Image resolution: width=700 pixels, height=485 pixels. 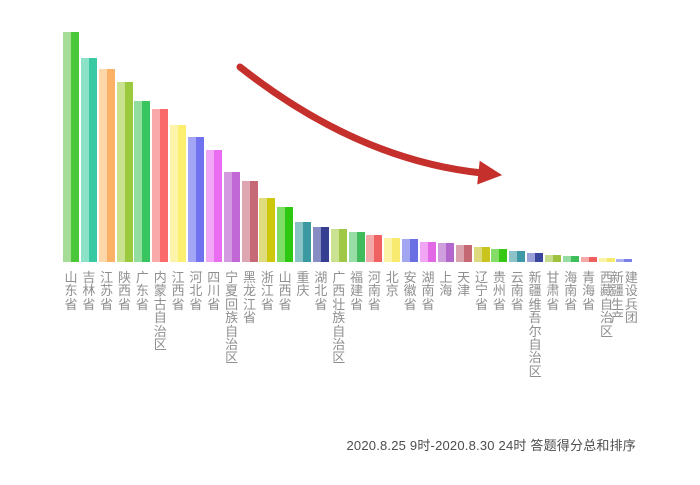 I want to click on x-axis-label-char: 徽, so click(x=410, y=291).